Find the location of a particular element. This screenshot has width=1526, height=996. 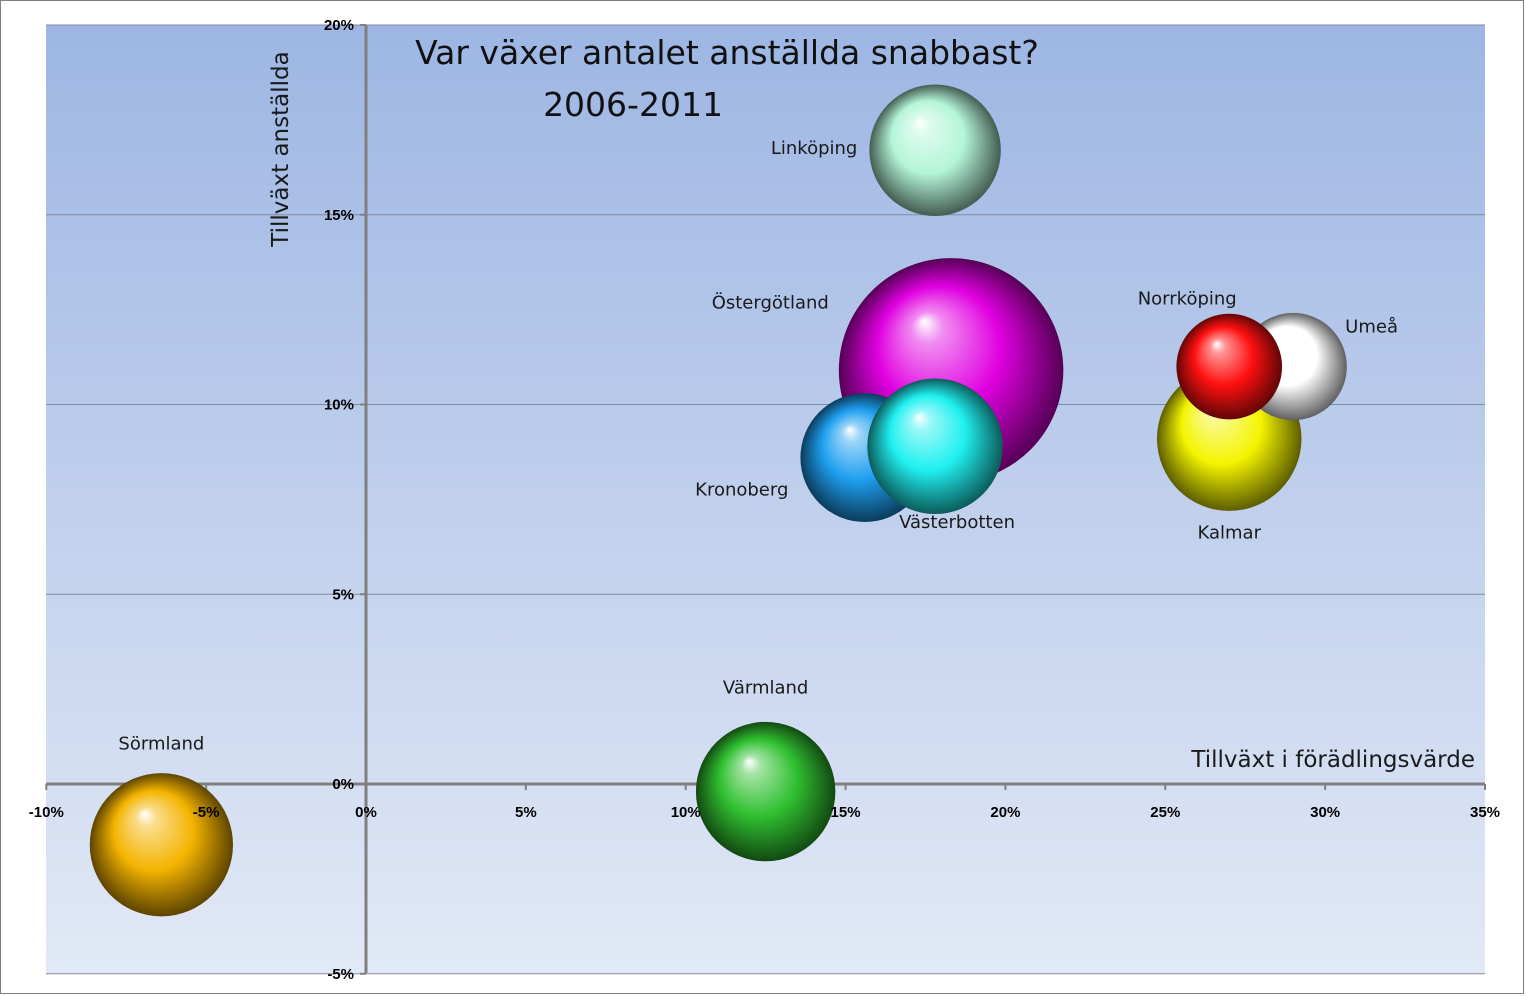

bubble-label-2: Linköping is located at coordinates (814, 148).